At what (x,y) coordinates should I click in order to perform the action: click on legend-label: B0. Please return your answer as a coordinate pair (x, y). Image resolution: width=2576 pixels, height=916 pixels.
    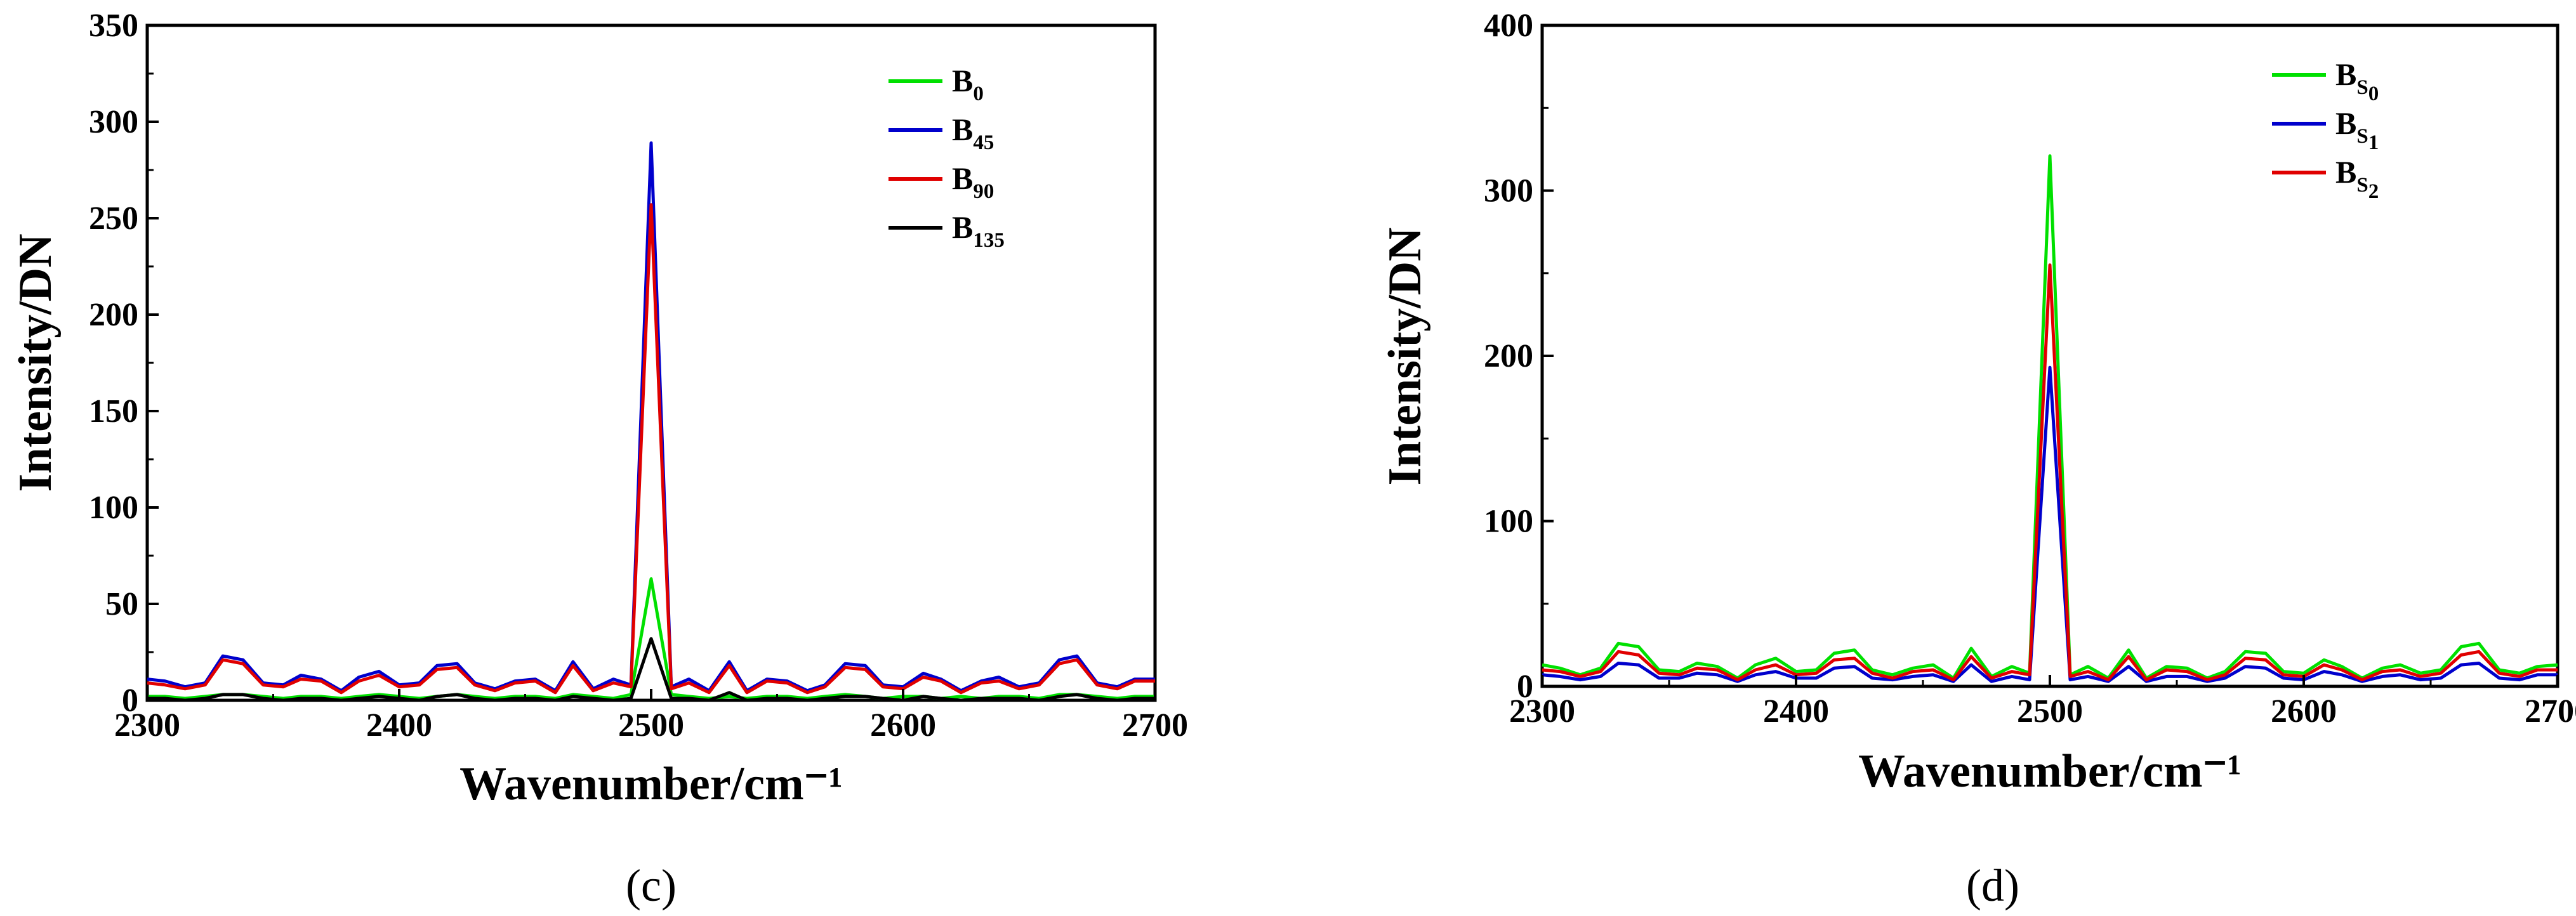
    Looking at the image, I should click on (968, 84).